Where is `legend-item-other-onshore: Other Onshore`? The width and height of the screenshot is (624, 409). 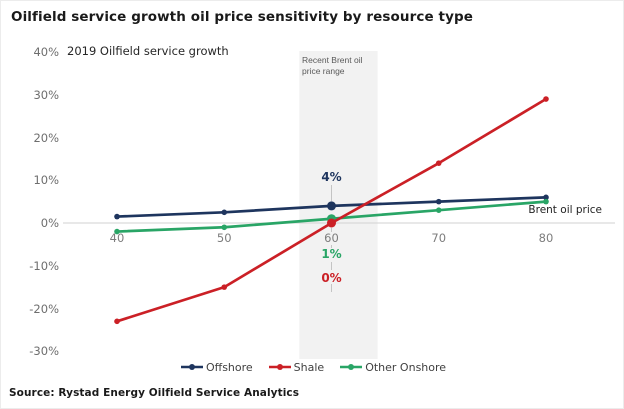 legend-item-other-onshore: Other Onshore is located at coordinates (392, 367).